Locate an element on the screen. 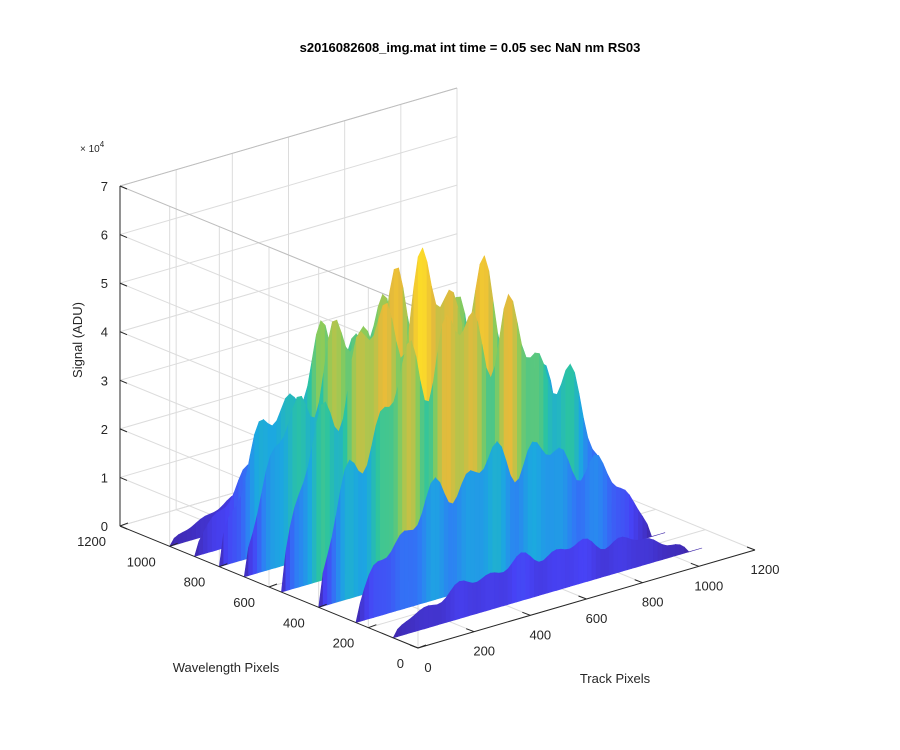 This screenshot has width=900, height=750. surface-ridge is located at coordinates (510, 532).